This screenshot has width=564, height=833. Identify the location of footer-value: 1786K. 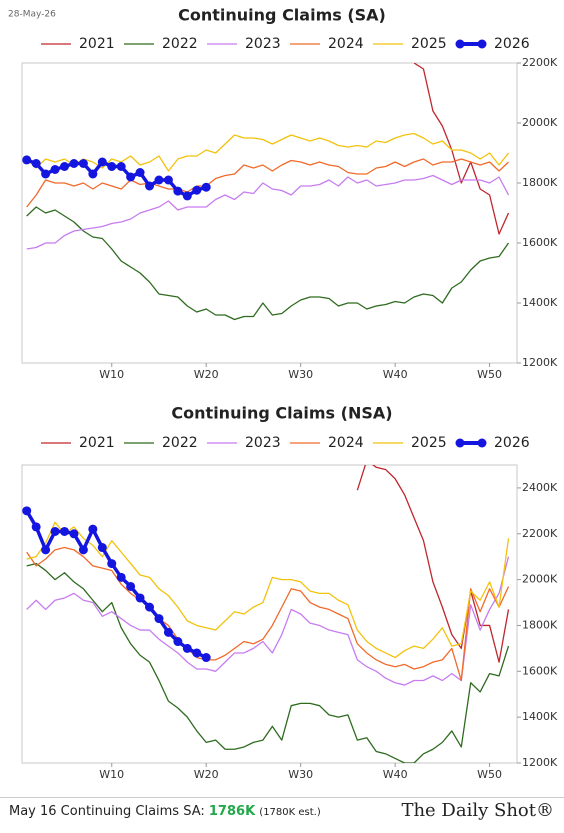
(232, 811).